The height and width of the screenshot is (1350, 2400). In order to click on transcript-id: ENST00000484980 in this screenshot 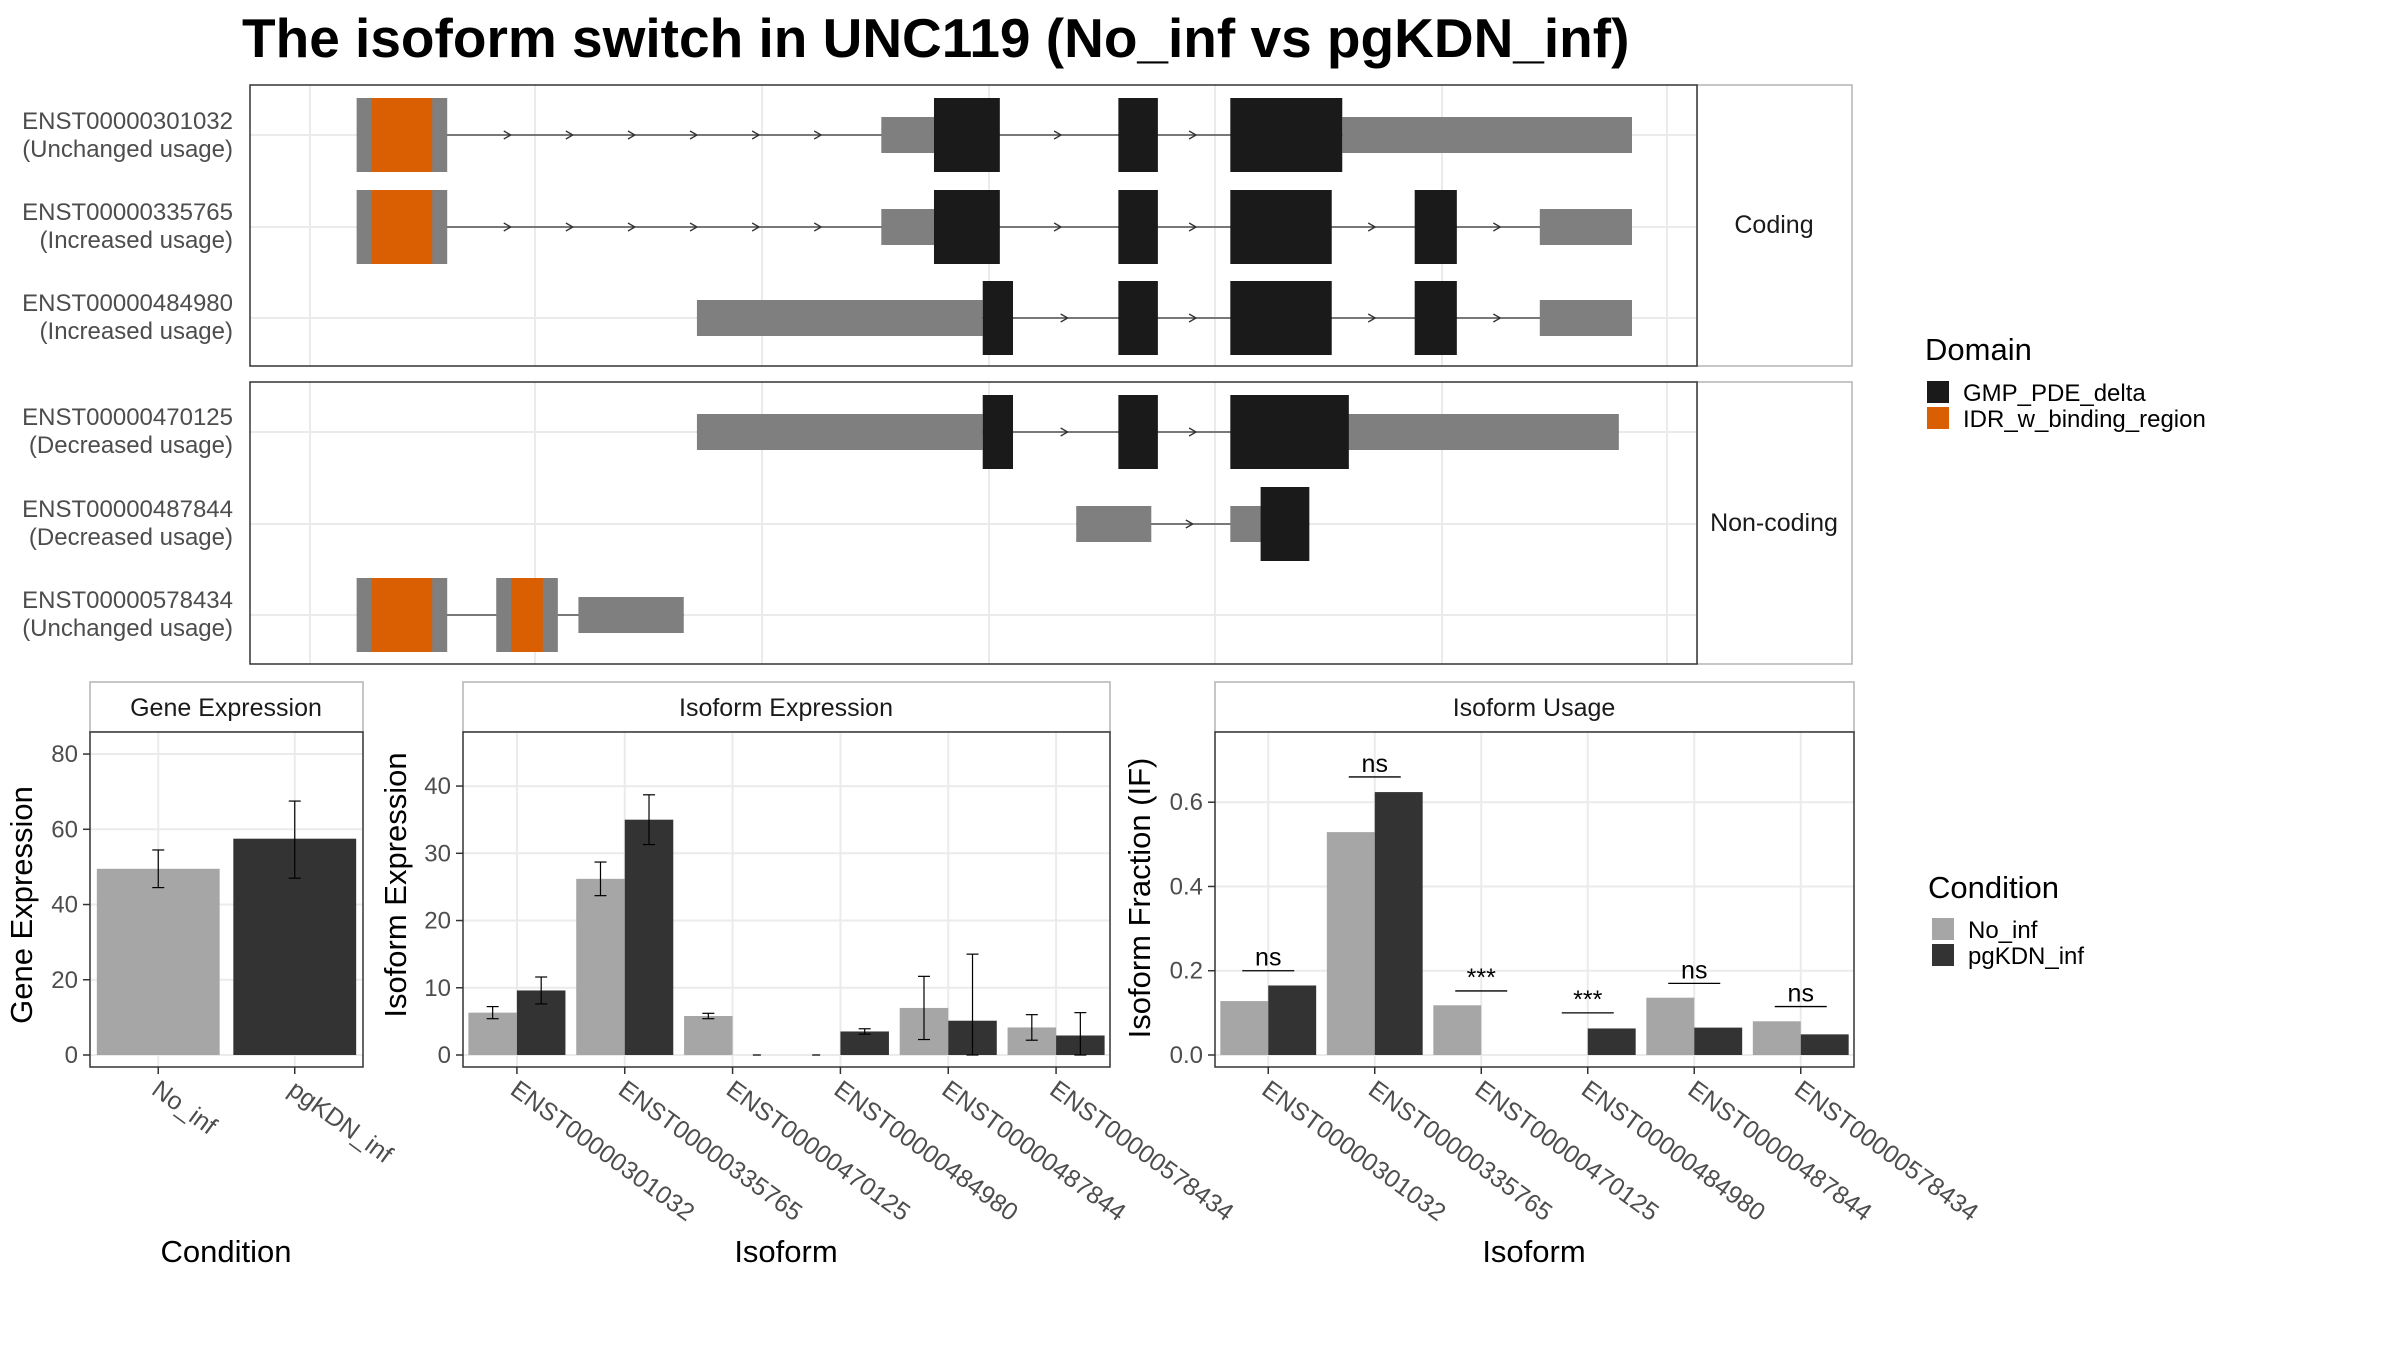, I will do `click(127, 303)`.